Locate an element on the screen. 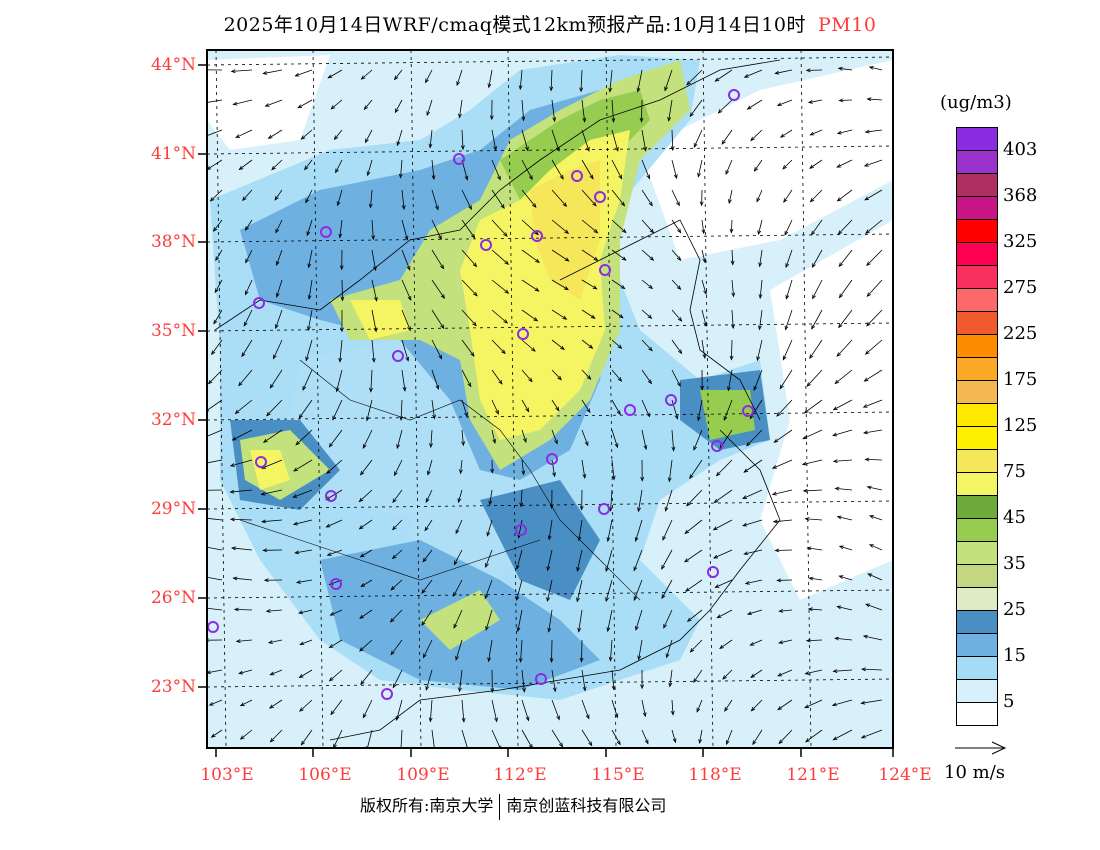  latitude-gridline is located at coordinates (550, 683).